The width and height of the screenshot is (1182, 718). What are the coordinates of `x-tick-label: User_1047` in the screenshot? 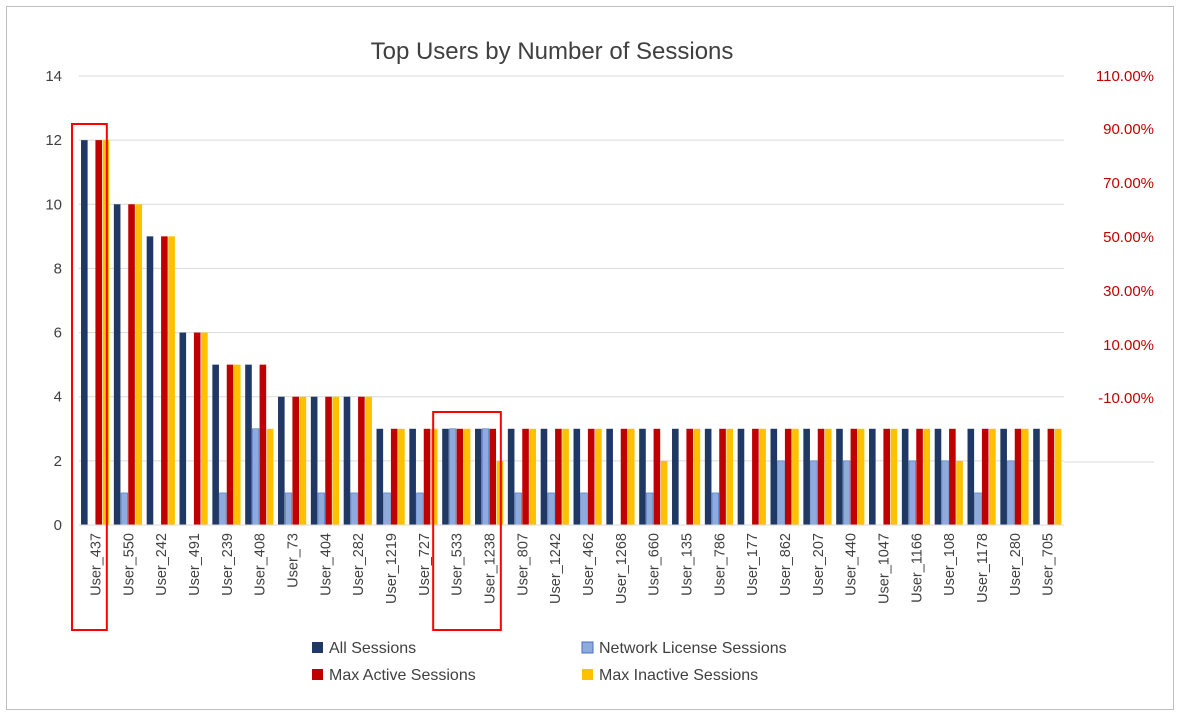 It's located at (884, 568).